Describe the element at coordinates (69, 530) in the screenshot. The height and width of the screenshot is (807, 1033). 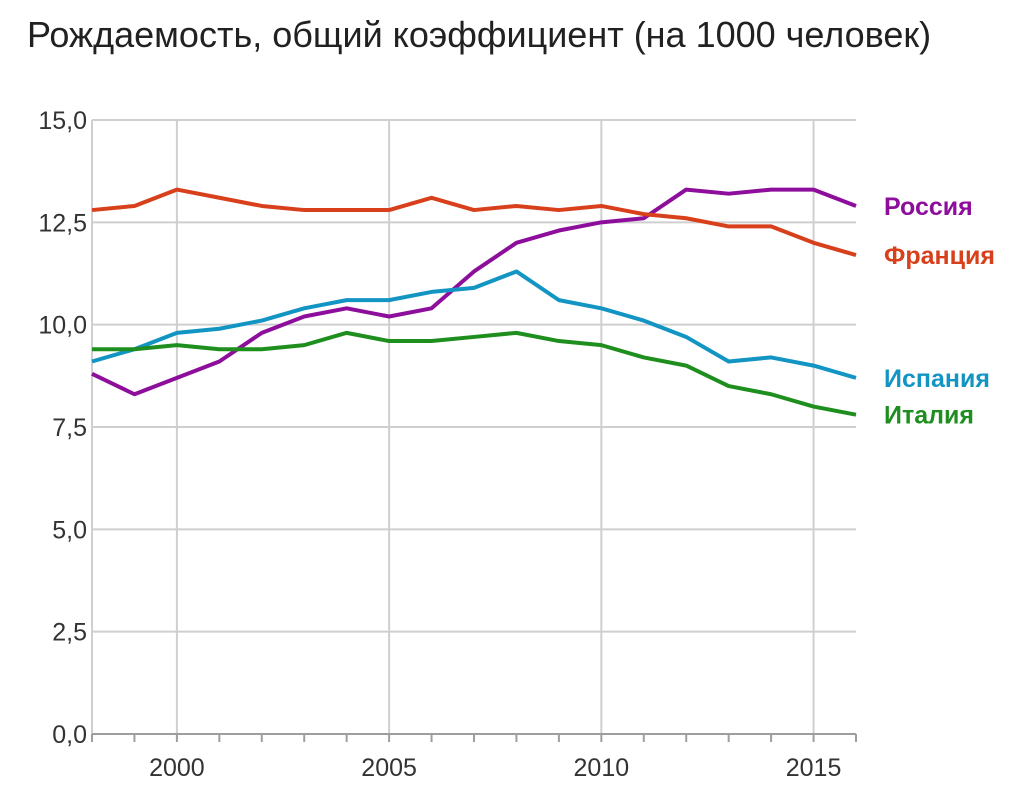
I see `y-tick-label: 5,0` at that location.